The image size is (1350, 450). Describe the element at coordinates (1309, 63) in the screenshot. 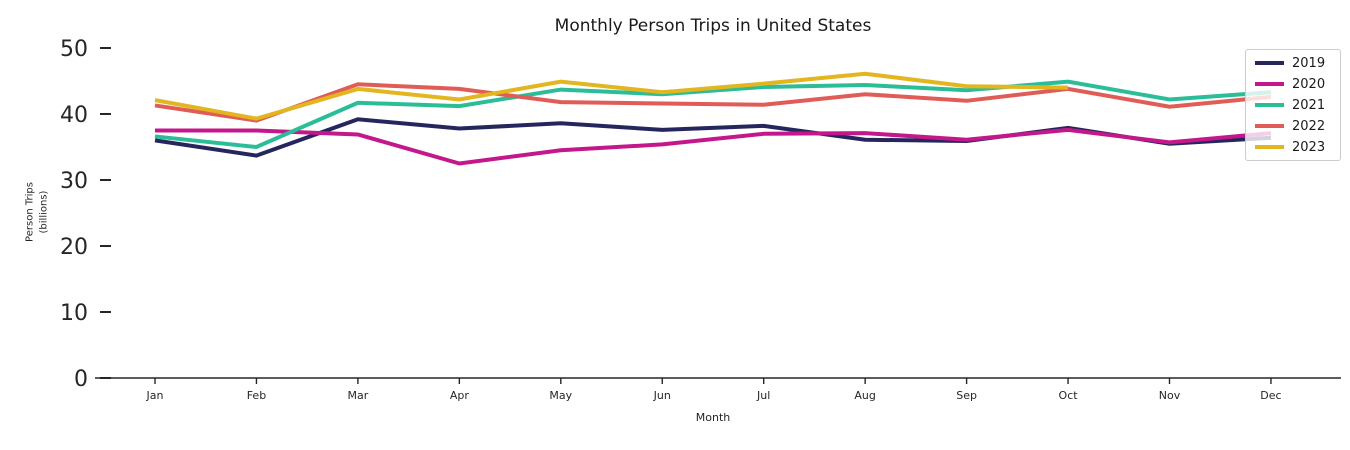

I see `legend-label-2019: 2019` at that location.